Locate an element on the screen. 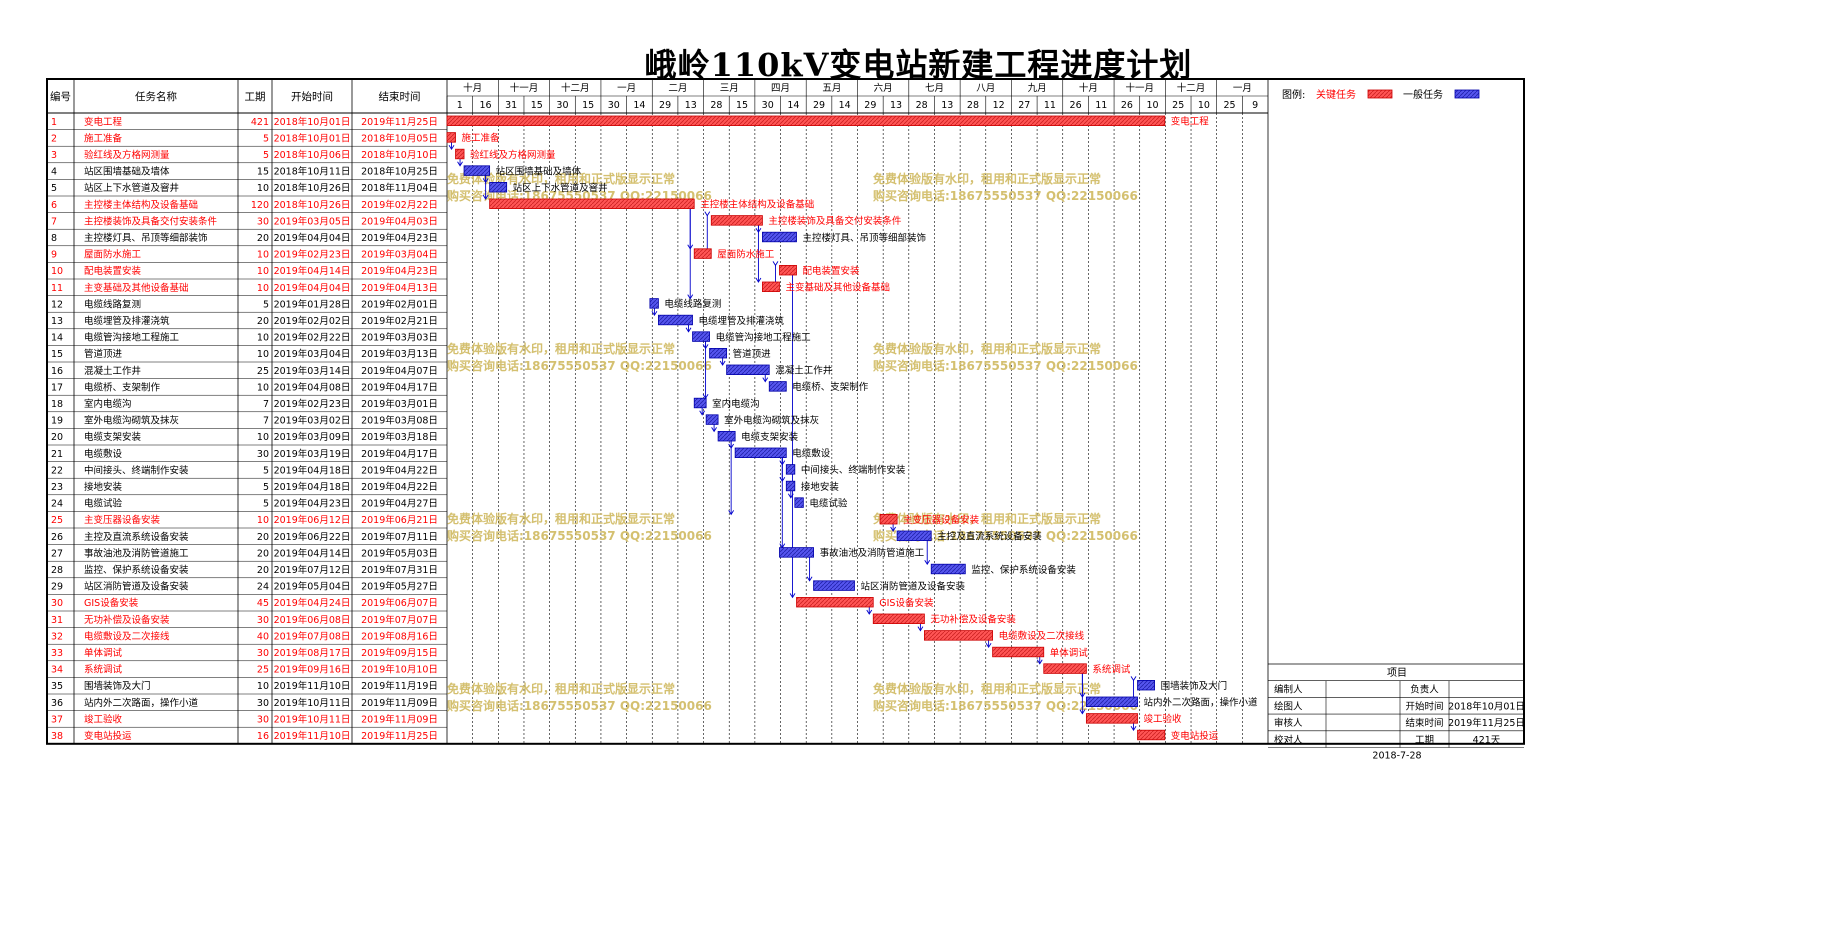  task-start: 2019年06月08日 is located at coordinates (312, 620).